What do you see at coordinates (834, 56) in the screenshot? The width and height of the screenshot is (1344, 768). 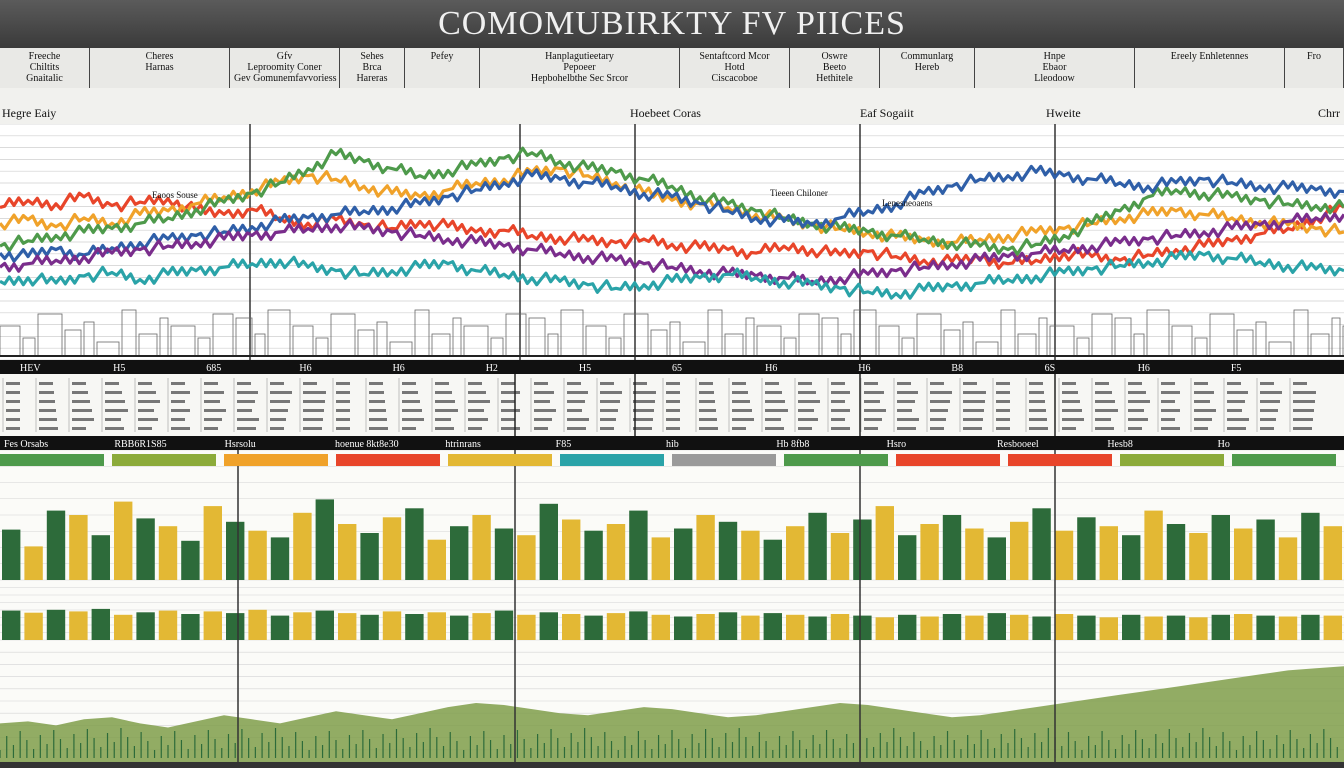 I see `header-cell-text: Oswre` at bounding box center [834, 56].